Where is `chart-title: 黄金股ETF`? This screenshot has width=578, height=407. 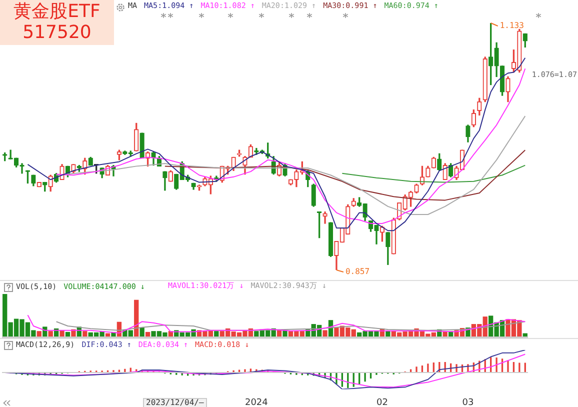 chart-title: 黄金股ETF is located at coordinates (57, 11).